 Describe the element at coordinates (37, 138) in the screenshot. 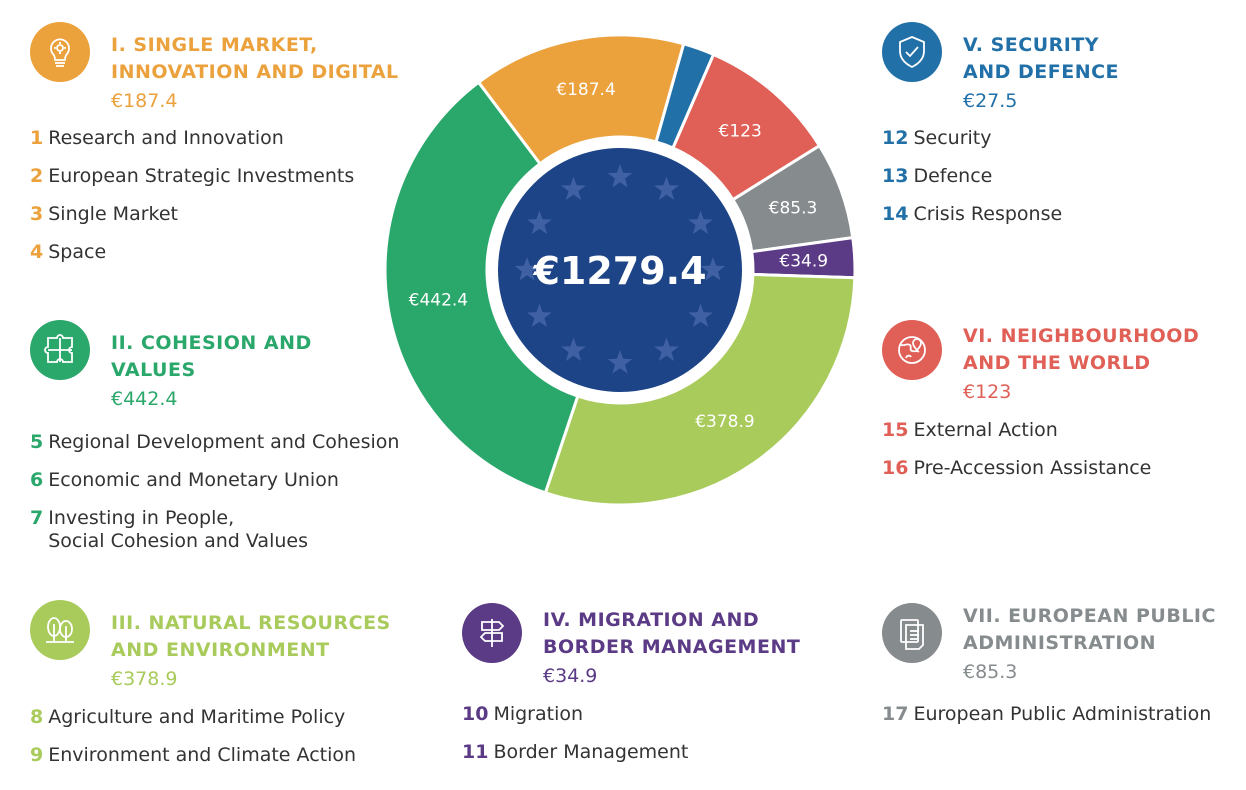

I see `item-number: 1` at that location.